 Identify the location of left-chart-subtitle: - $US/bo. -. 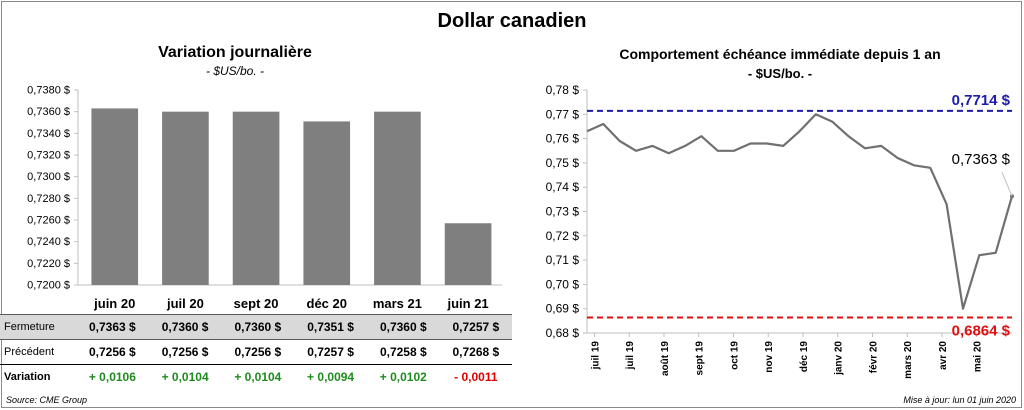
(235, 71).